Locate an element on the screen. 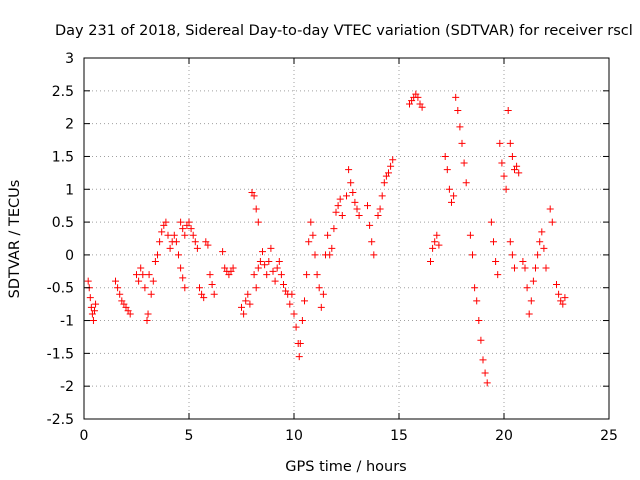 The image size is (640, 480). y-tick-label: -1.5 is located at coordinates (60, 354).